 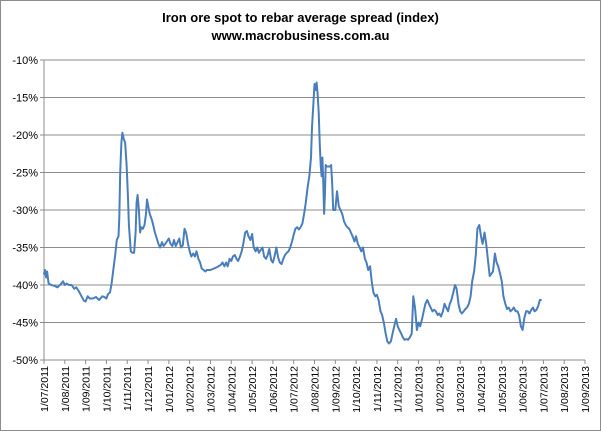 What do you see at coordinates (128, 388) in the screenshot?
I see `x-tick-label: 1/11/2011` at bounding box center [128, 388].